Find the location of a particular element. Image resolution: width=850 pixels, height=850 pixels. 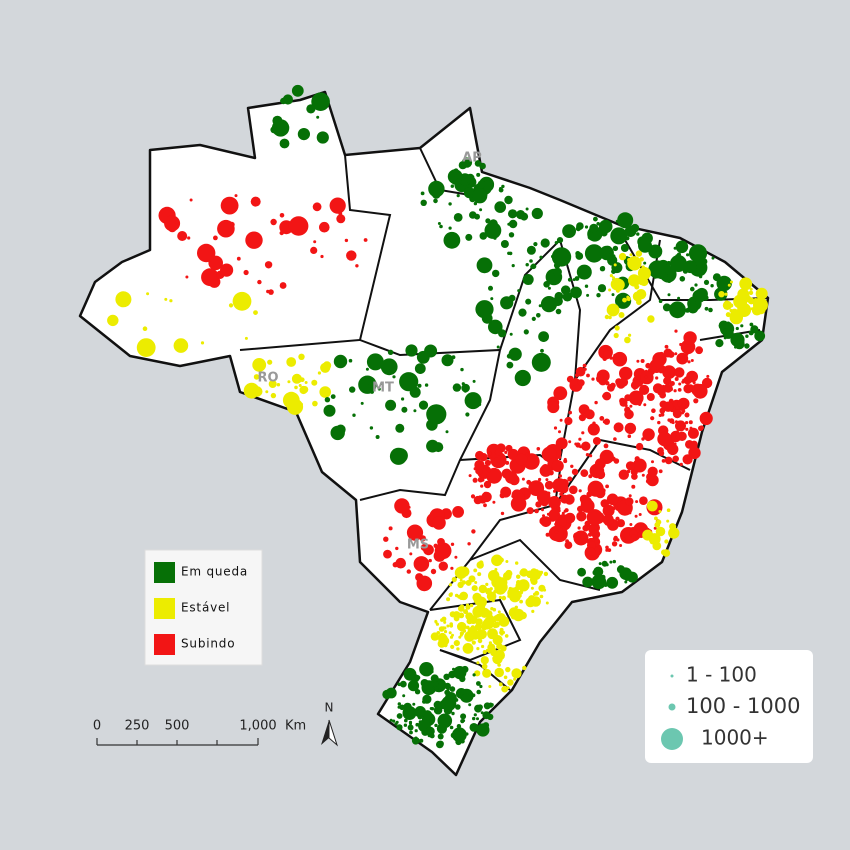

size-legend-symbol is located at coordinates (672, 707).